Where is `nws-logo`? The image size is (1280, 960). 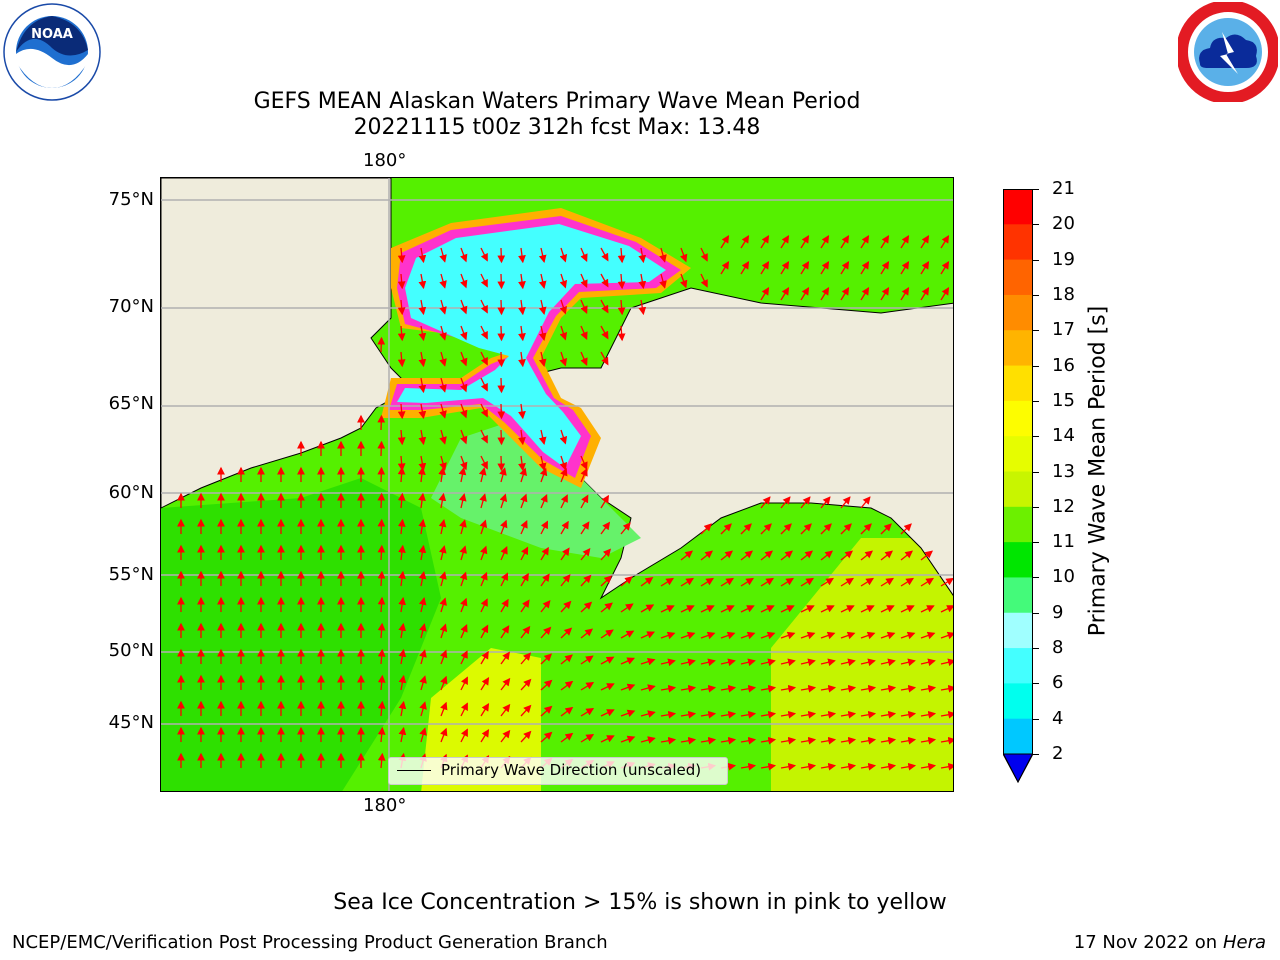
nws-logo is located at coordinates (1228, 52).